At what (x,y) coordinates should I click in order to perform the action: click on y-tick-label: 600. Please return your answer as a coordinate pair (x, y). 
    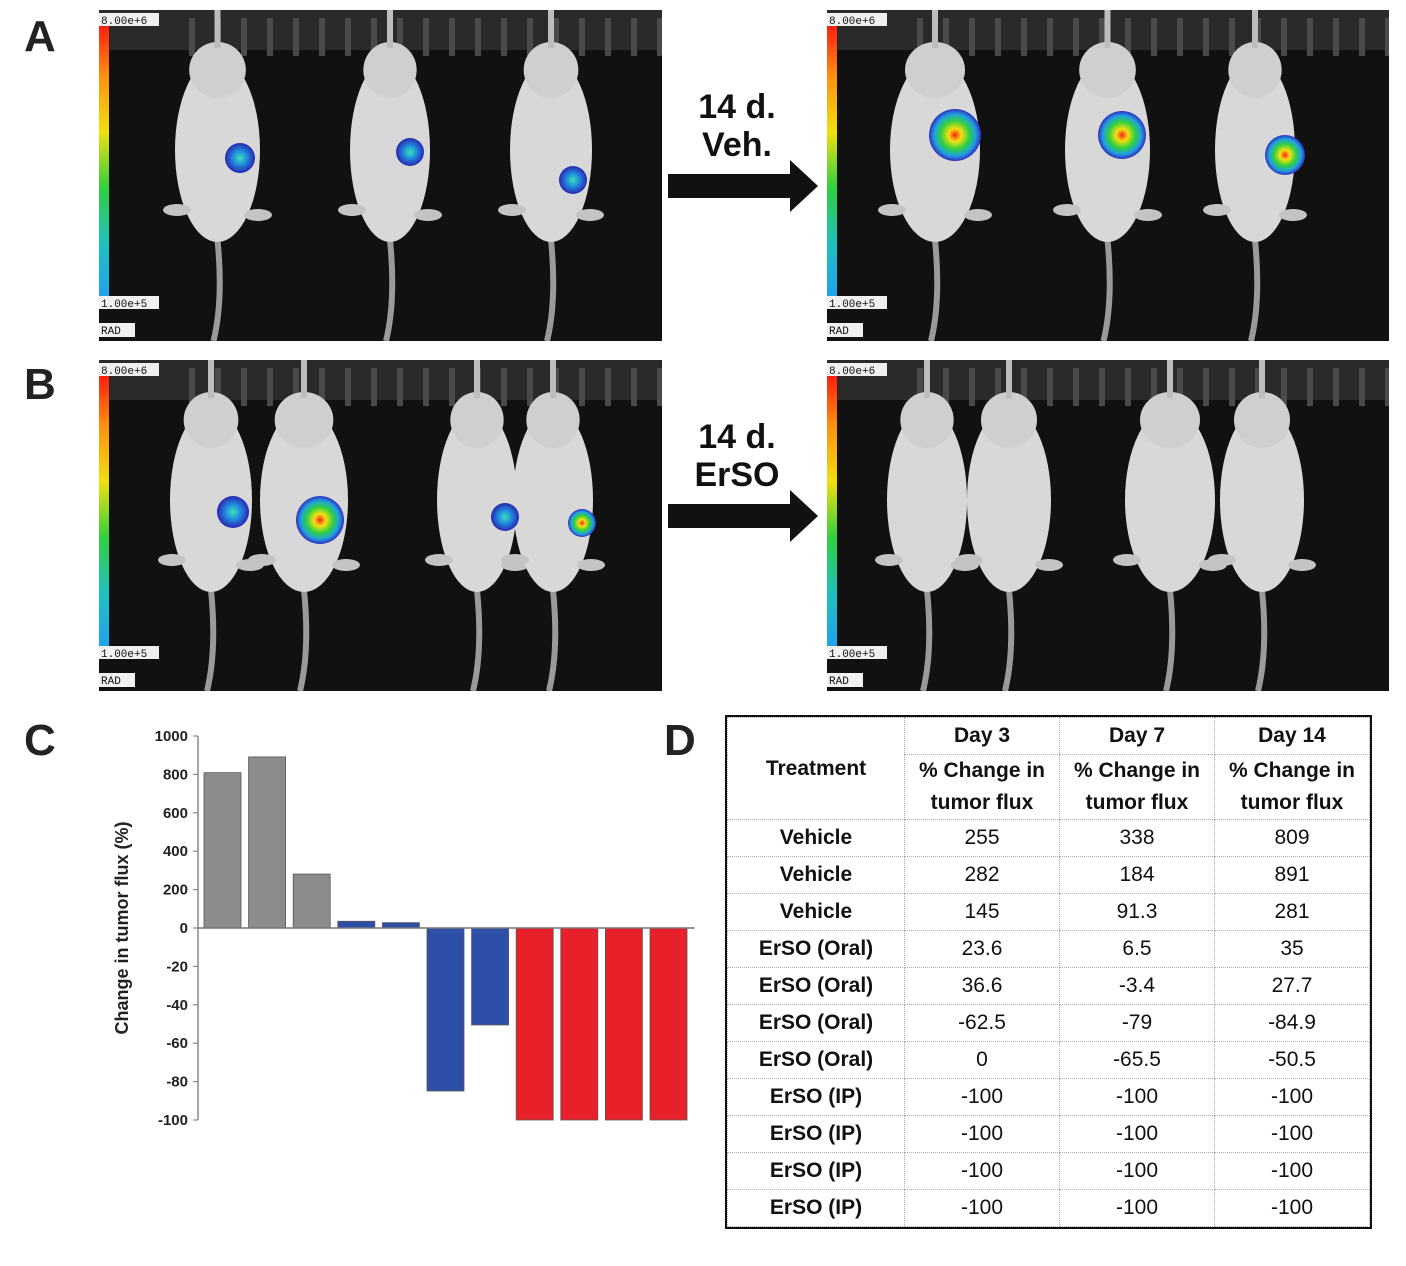
    Looking at the image, I should click on (175, 813).